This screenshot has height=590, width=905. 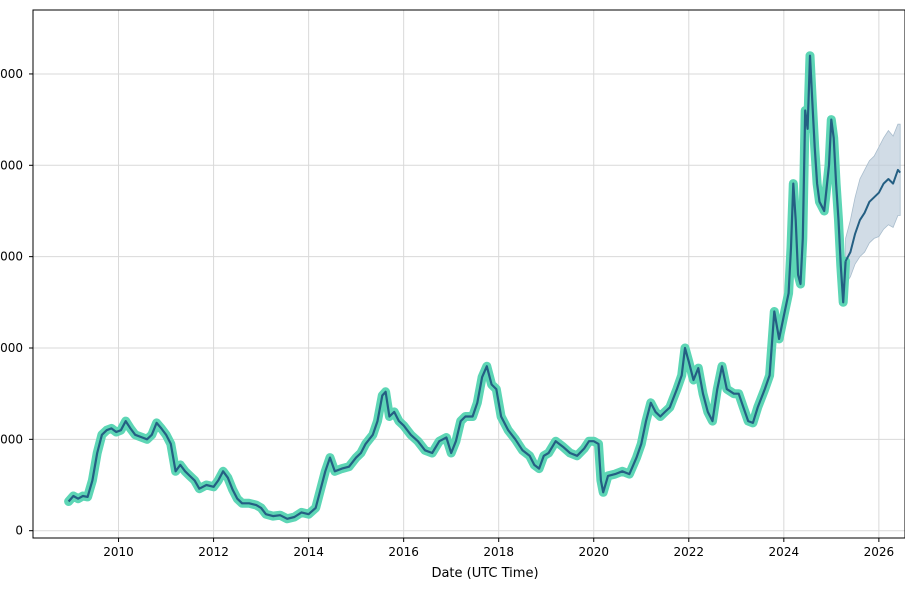 I want to click on x-axis: 2010 2012 2014 2016 2018 2020 2022 2024 2026, so click(x=498, y=548).